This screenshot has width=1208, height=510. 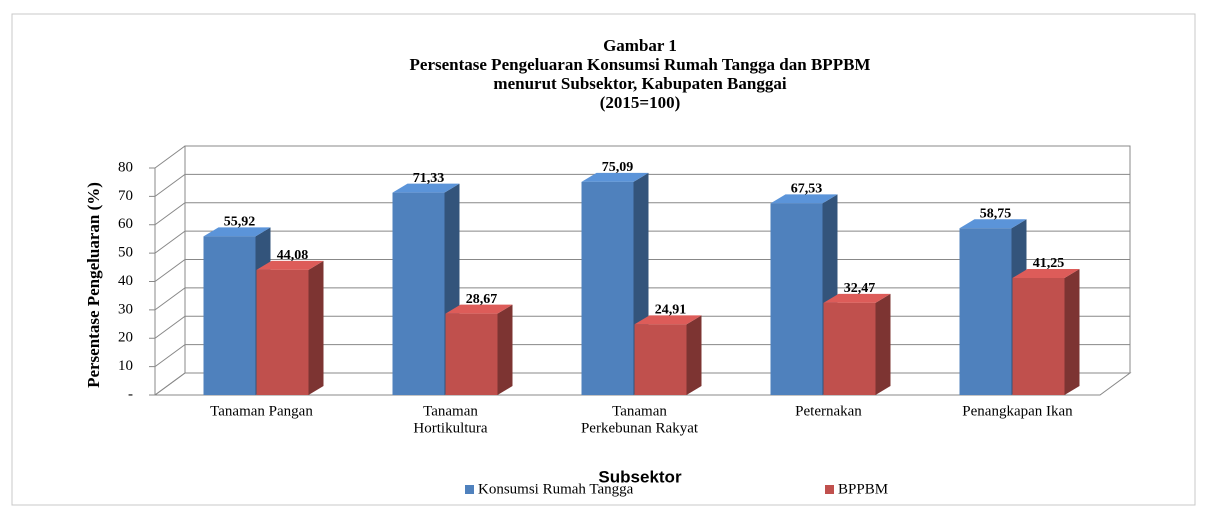 I want to click on value-label: 71,33, so click(x=429, y=178).